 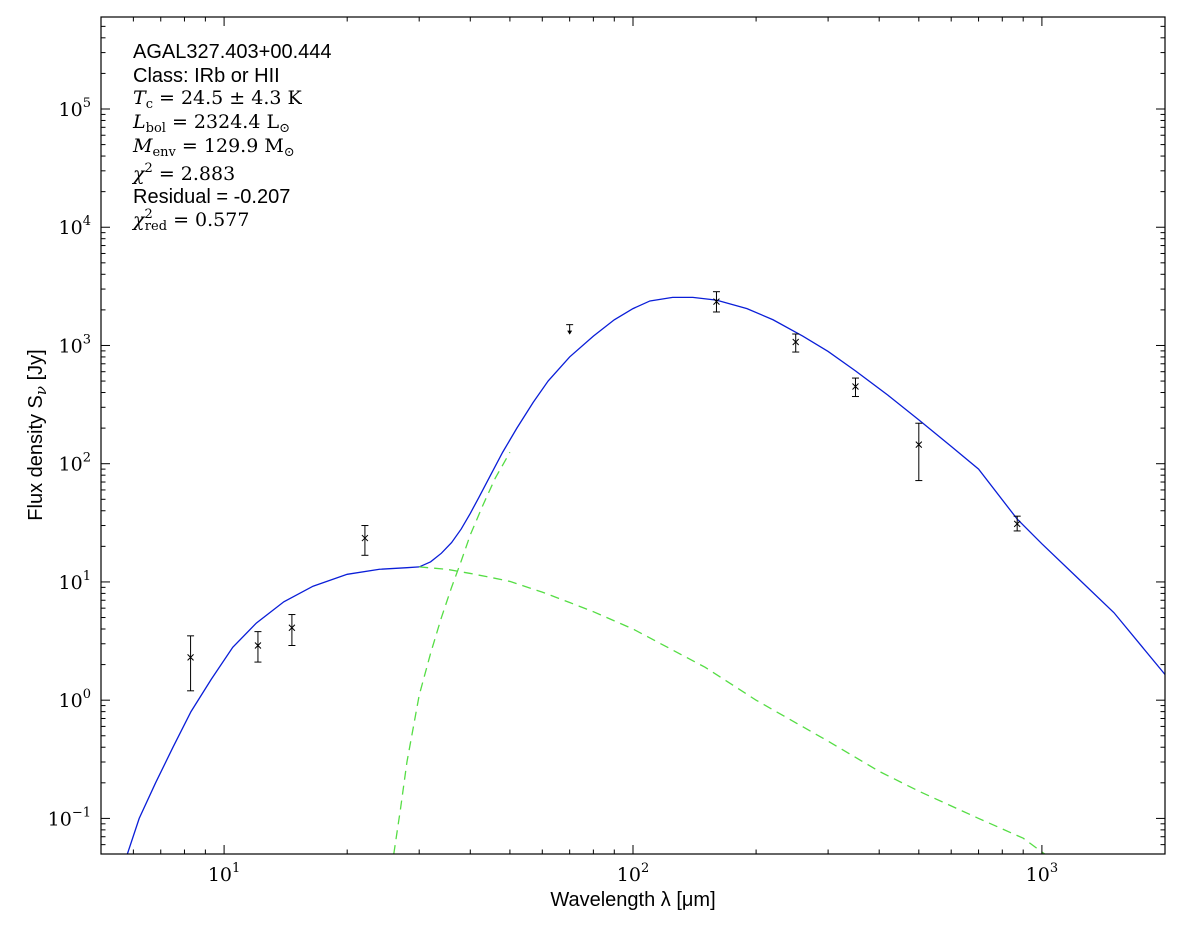 What do you see at coordinates (183, 173) in the screenshot?
I see `chi2-annotation: χ2 = 2.883` at bounding box center [183, 173].